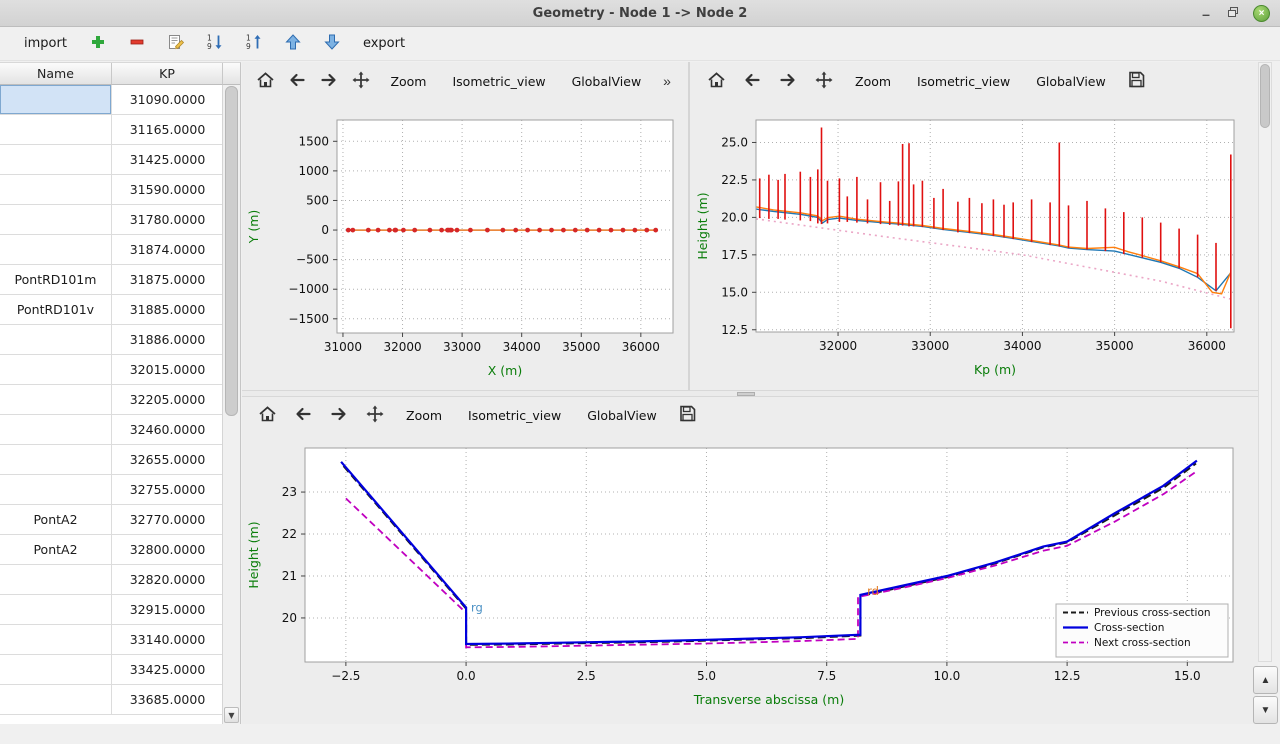 This screenshot has width=1280, height=744. Describe the element at coordinates (137, 44) in the screenshot. I see `remove-button` at that location.